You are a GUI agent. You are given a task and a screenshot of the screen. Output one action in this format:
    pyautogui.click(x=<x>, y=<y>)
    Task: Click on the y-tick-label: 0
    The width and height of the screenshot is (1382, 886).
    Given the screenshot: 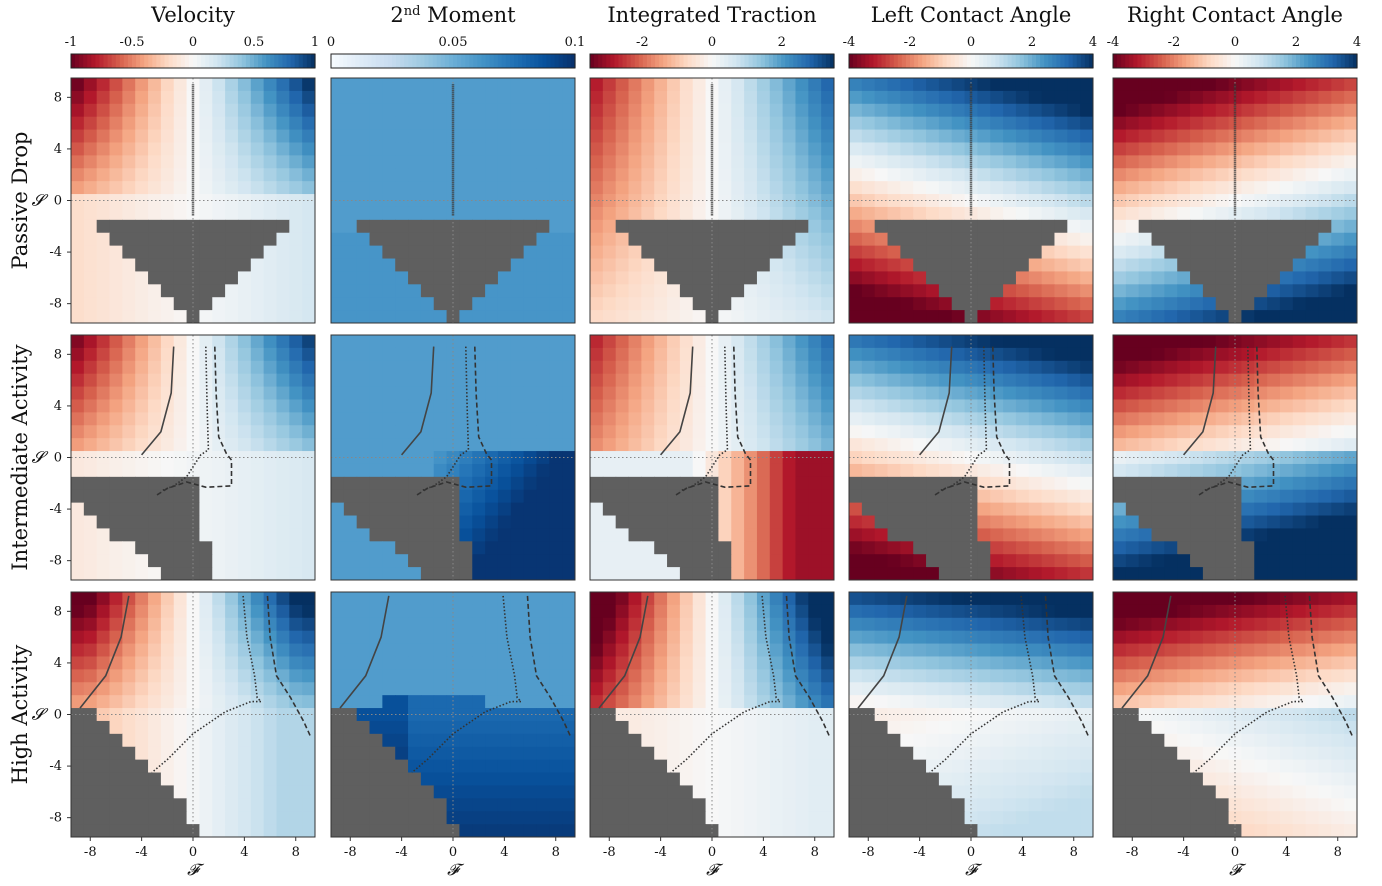 What is the action you would take?
    pyautogui.click(x=58, y=715)
    